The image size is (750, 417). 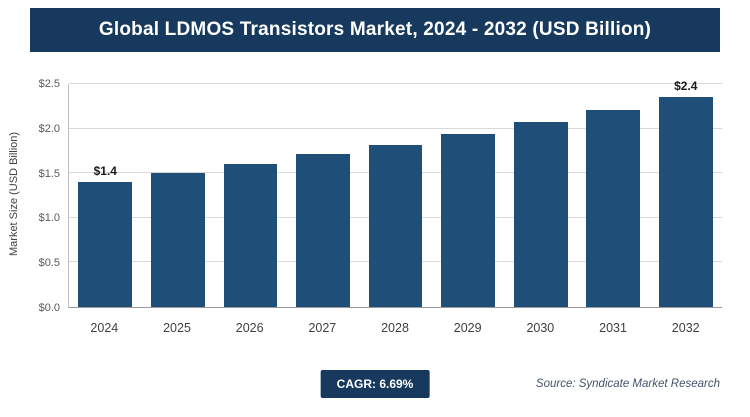 I want to click on y-tick-labels: $0.0 $0.5 $1.0 $1.5 $2.0 $2.5, so click(x=44, y=196).